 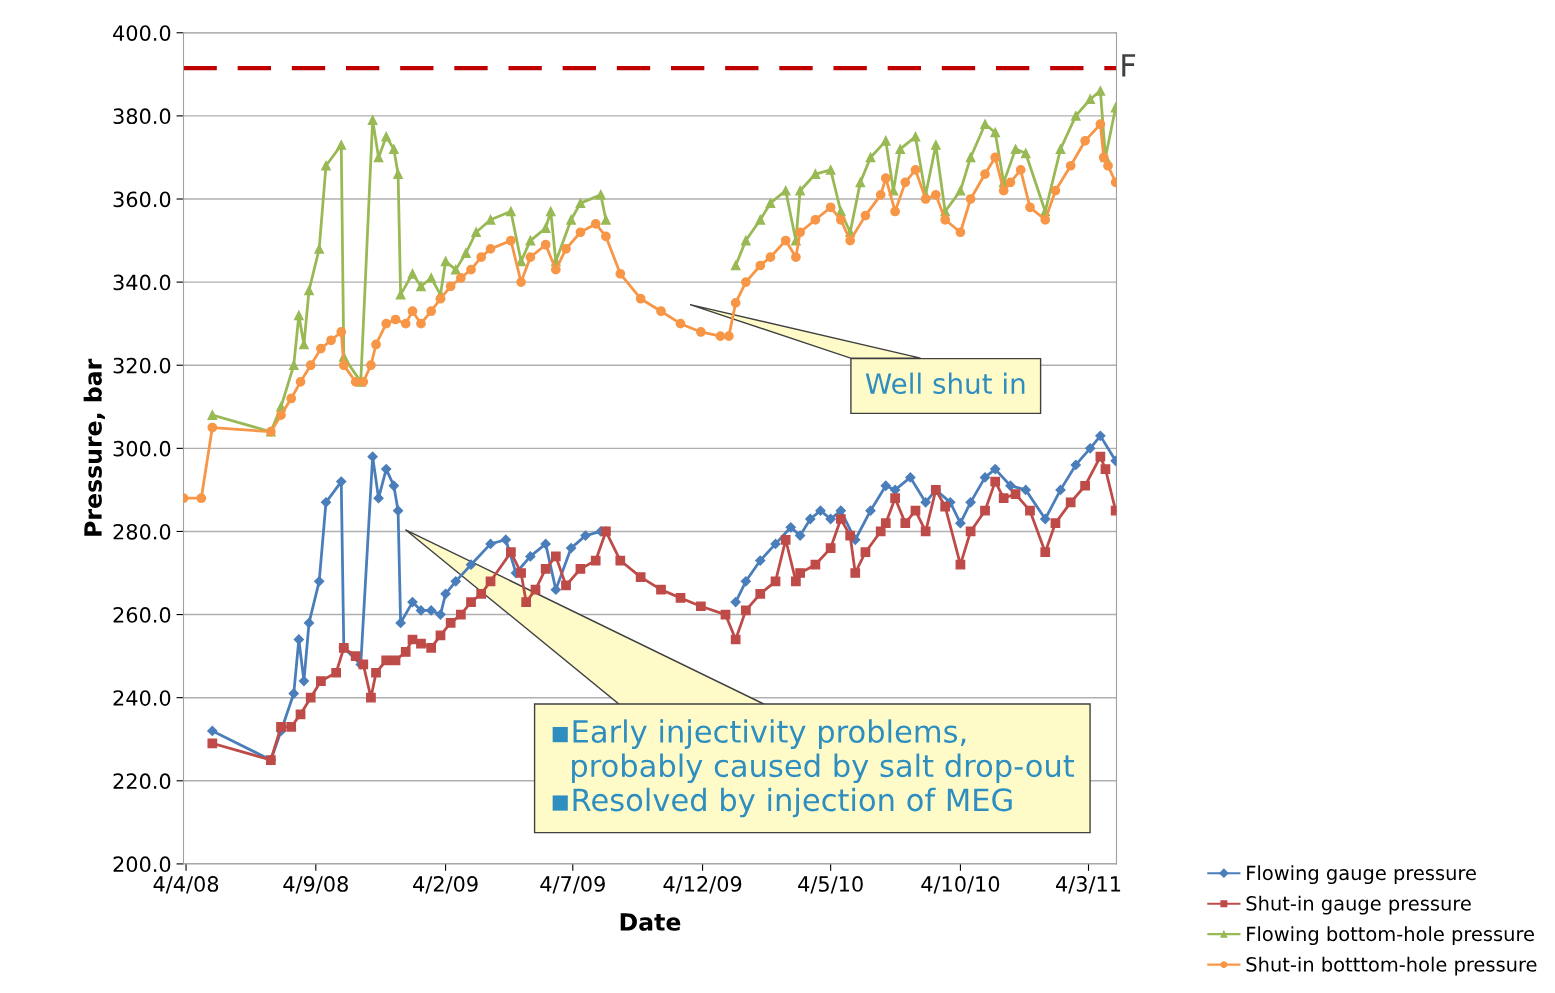 I want to click on y-tick-label: 280.0, so click(x=142, y=531).